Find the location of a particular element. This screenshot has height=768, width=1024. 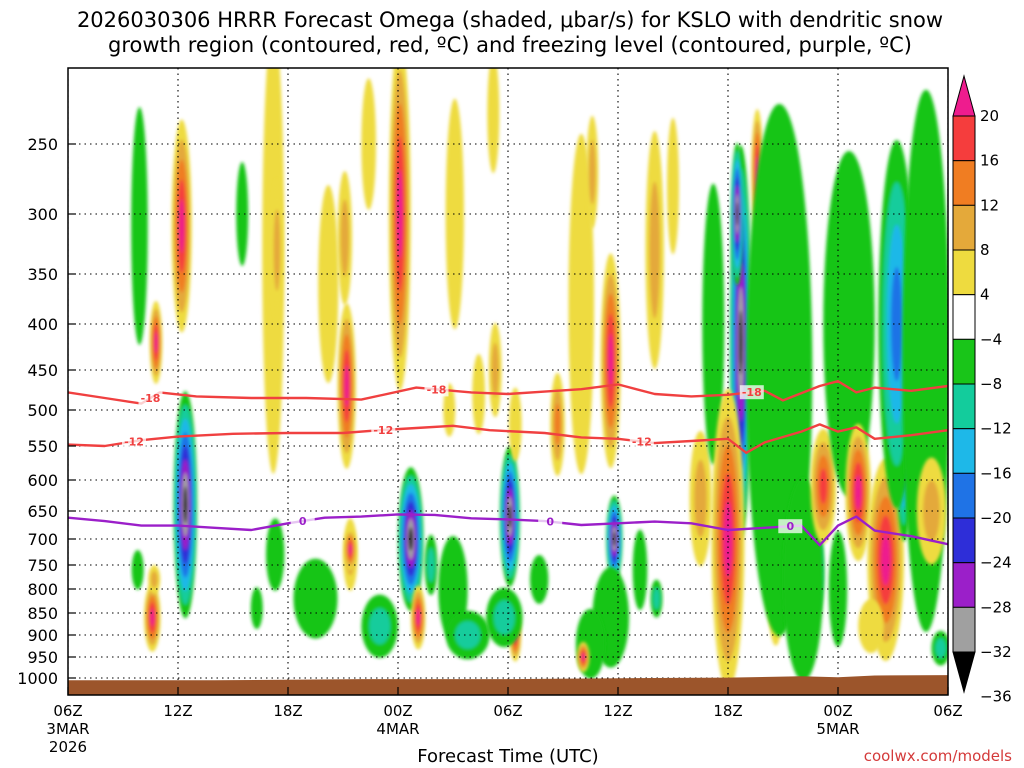

colorbar-label: −16 is located at coordinates (996, 473).